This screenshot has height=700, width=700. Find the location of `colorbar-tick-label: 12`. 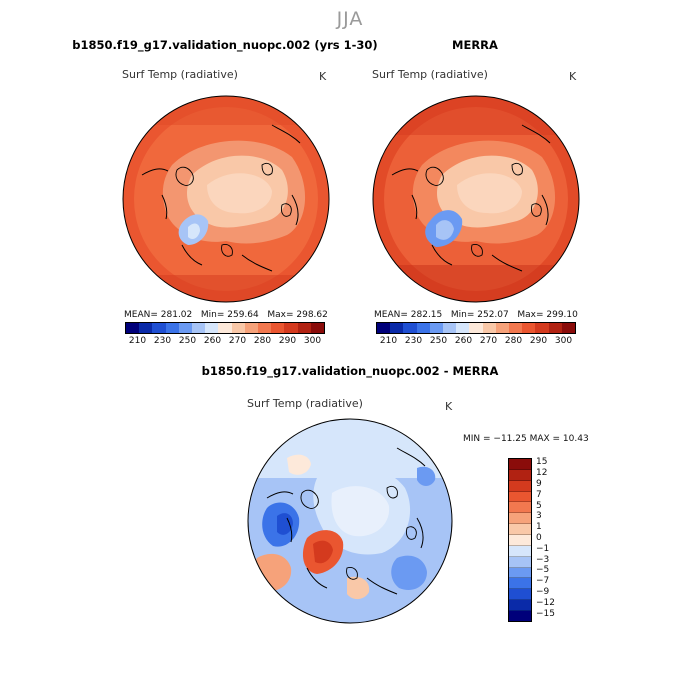

colorbar-tick-label: 12 is located at coordinates (542, 473).